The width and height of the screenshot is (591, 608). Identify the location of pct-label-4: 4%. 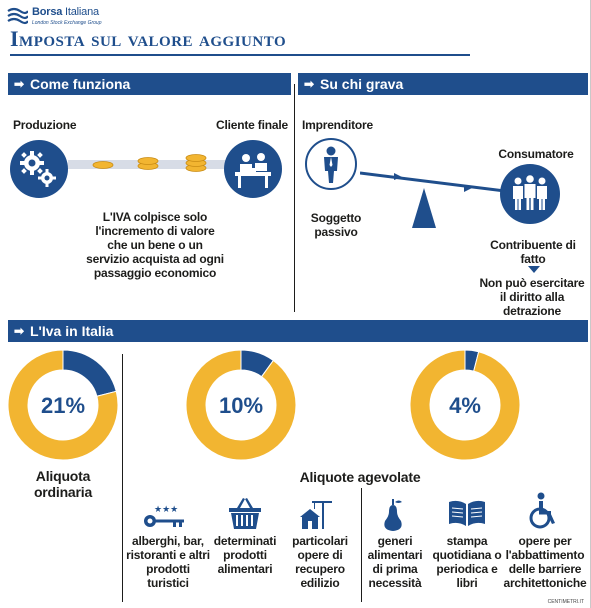
(465, 405).